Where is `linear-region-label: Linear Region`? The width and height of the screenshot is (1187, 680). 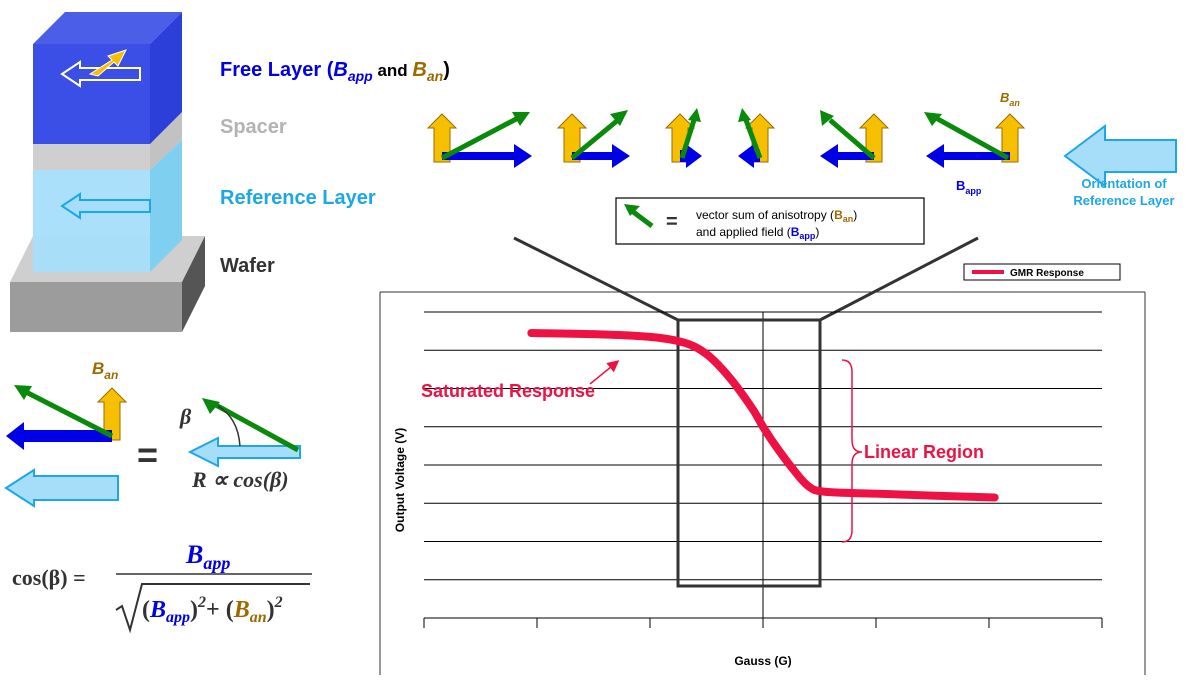 linear-region-label: Linear Region is located at coordinates (924, 452).